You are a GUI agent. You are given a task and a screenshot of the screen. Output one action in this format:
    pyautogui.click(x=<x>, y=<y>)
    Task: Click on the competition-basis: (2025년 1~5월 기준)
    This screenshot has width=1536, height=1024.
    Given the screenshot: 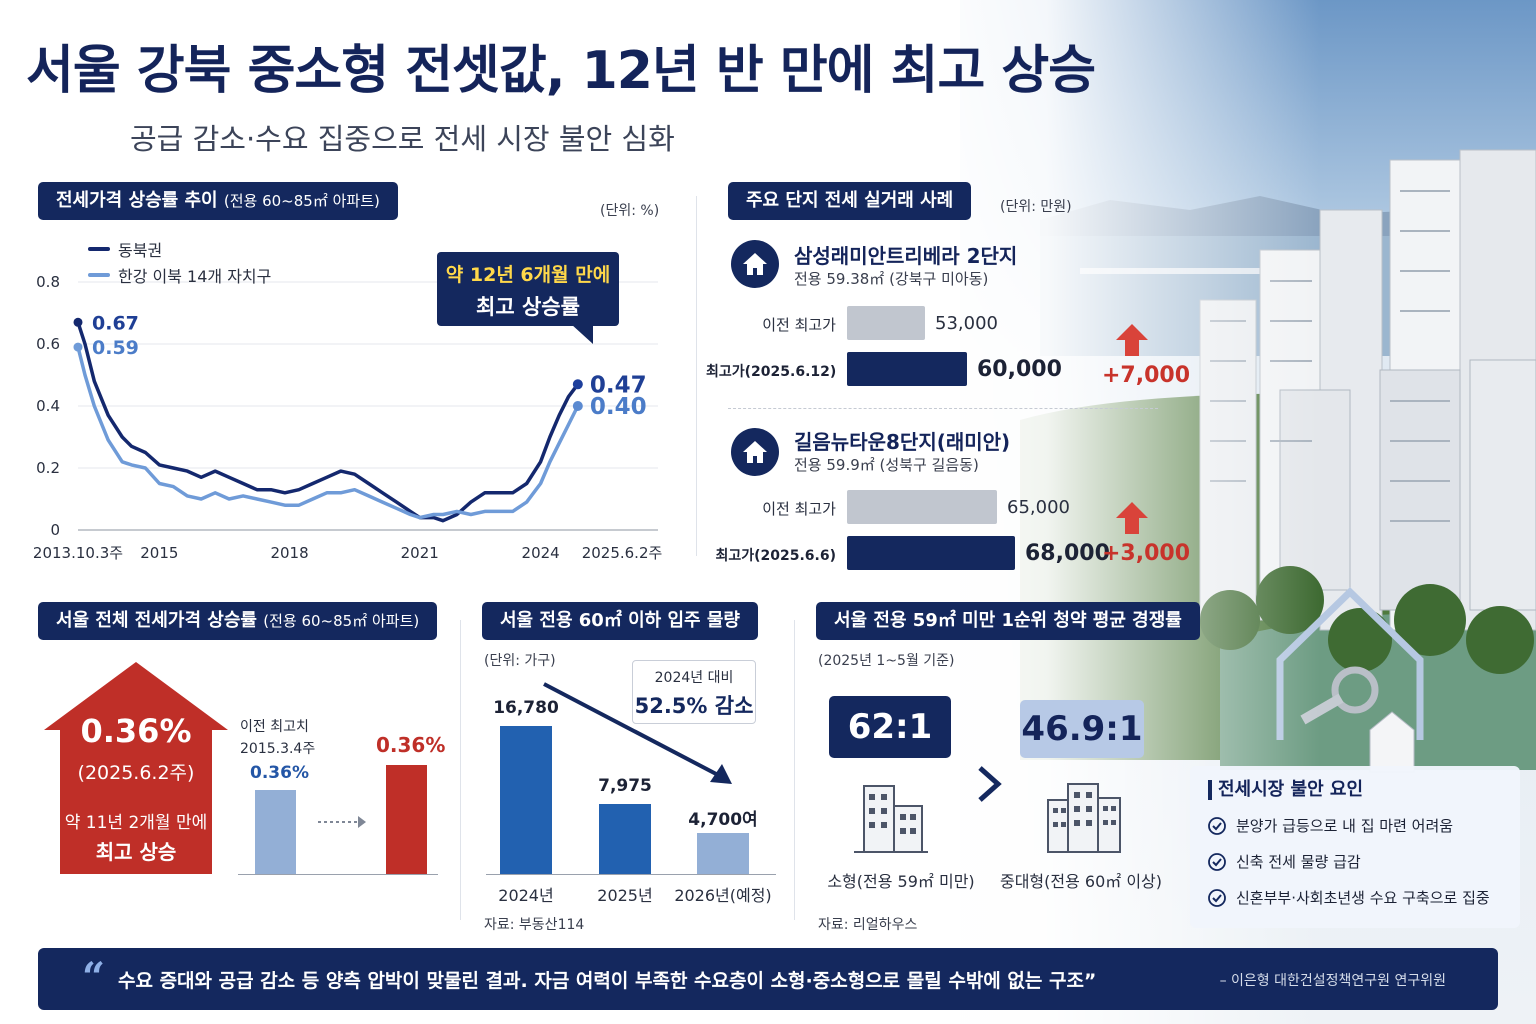 What is the action you would take?
    pyautogui.click(x=886, y=661)
    